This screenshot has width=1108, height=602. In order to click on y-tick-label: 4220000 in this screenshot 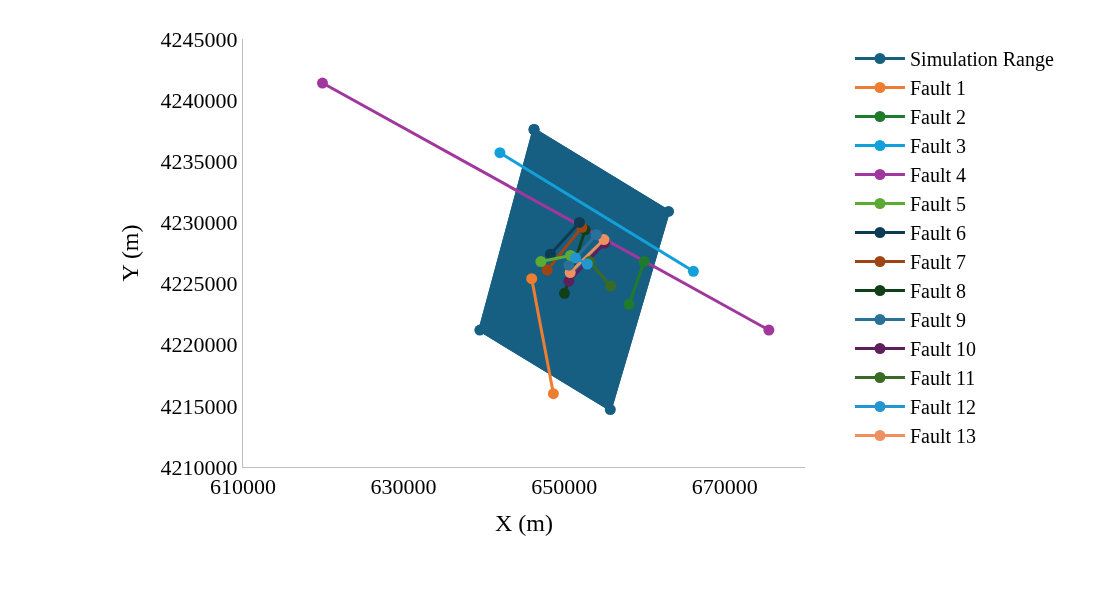, I will do `click(199, 345)`.